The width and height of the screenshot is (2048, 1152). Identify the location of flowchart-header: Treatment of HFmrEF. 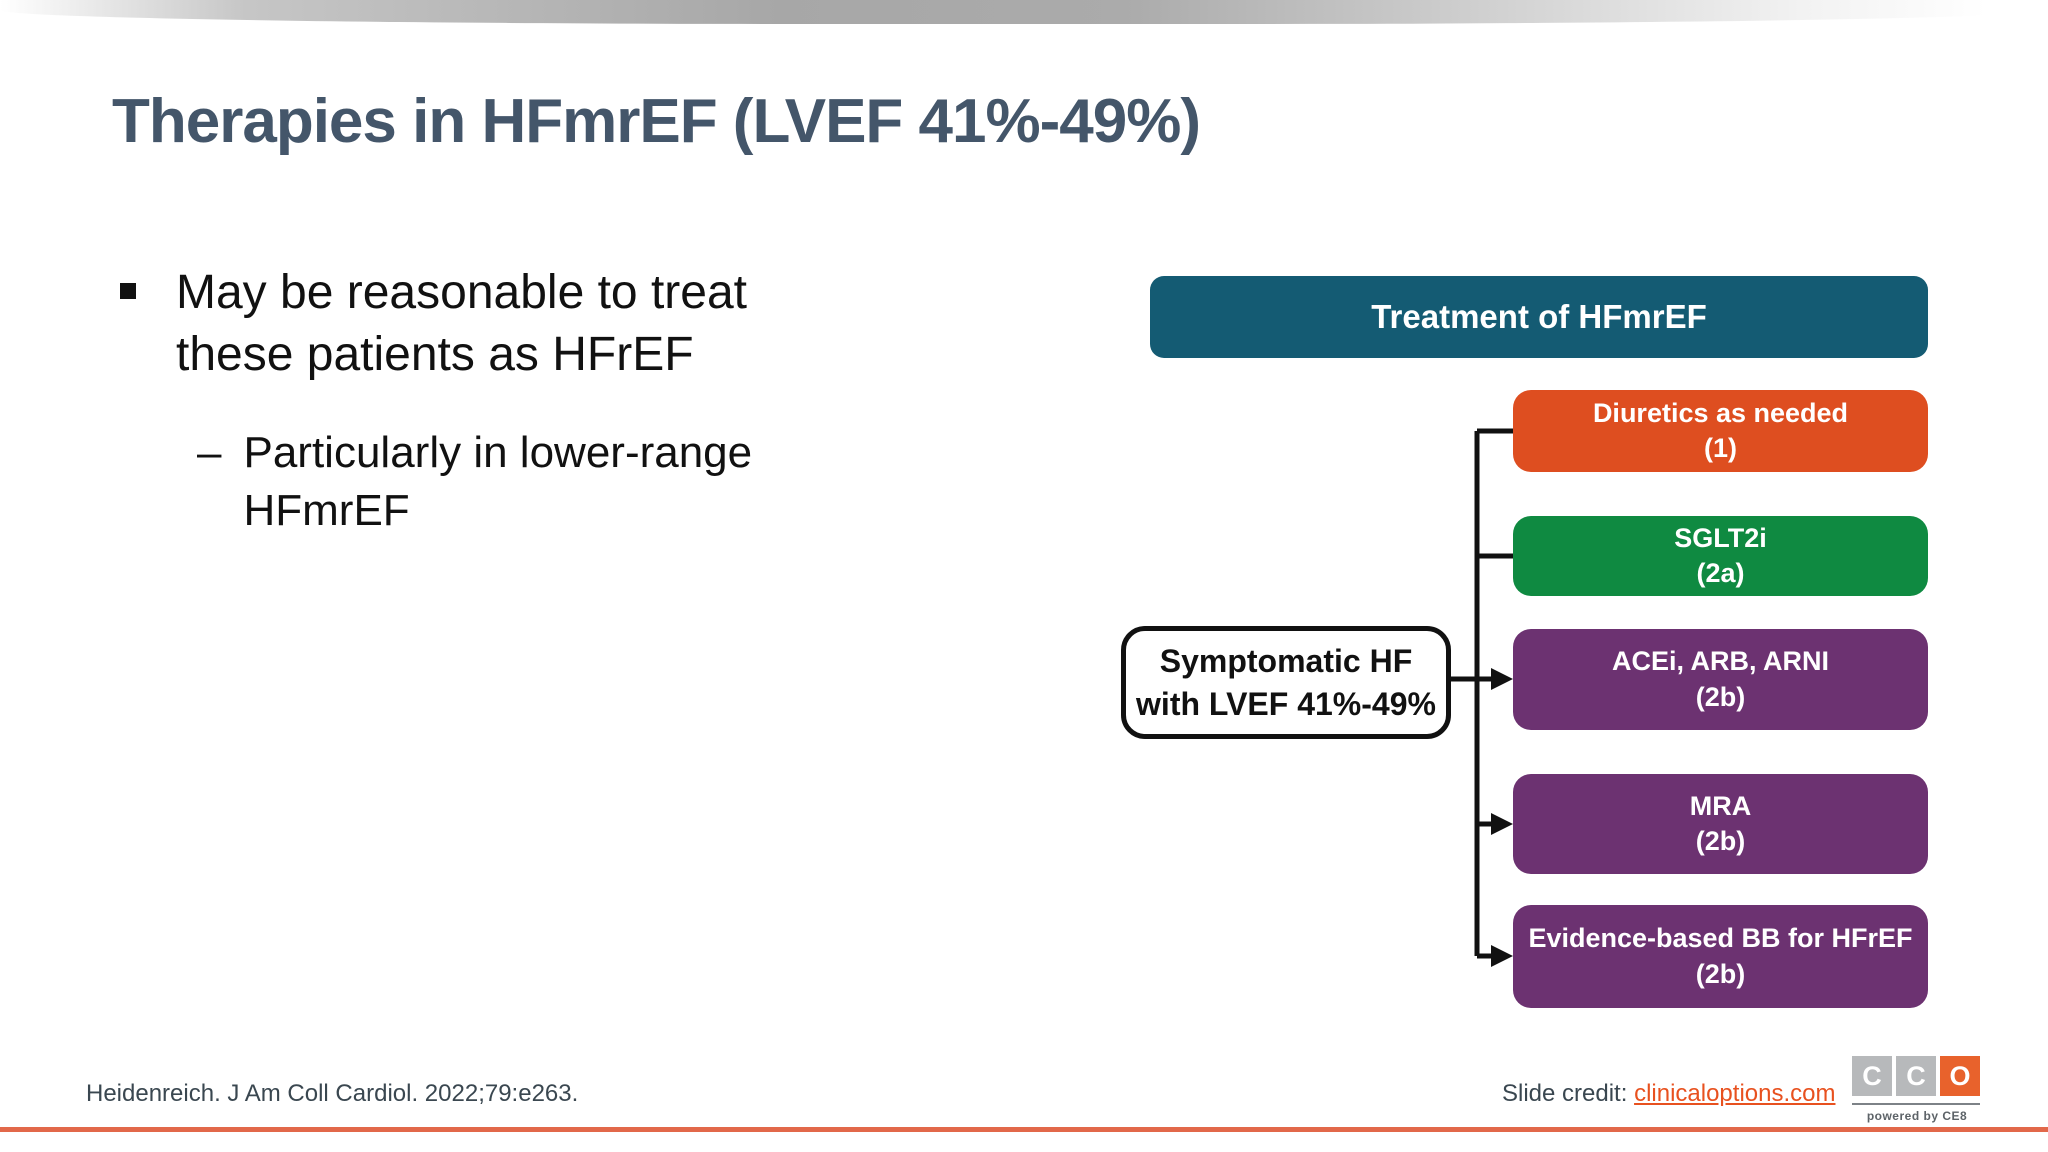
(1539, 317).